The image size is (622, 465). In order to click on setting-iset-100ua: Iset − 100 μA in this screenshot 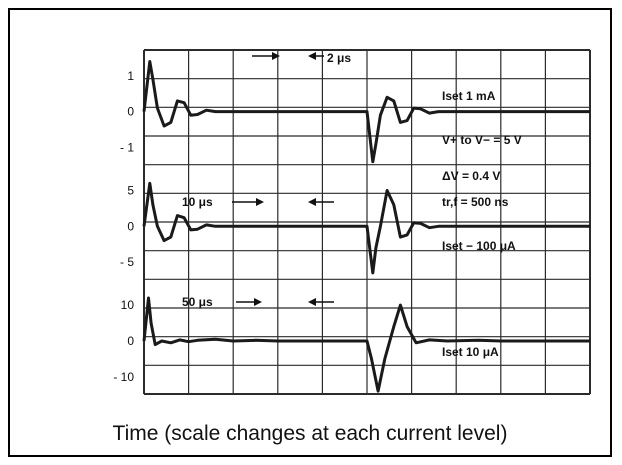, I will do `click(479, 246)`.